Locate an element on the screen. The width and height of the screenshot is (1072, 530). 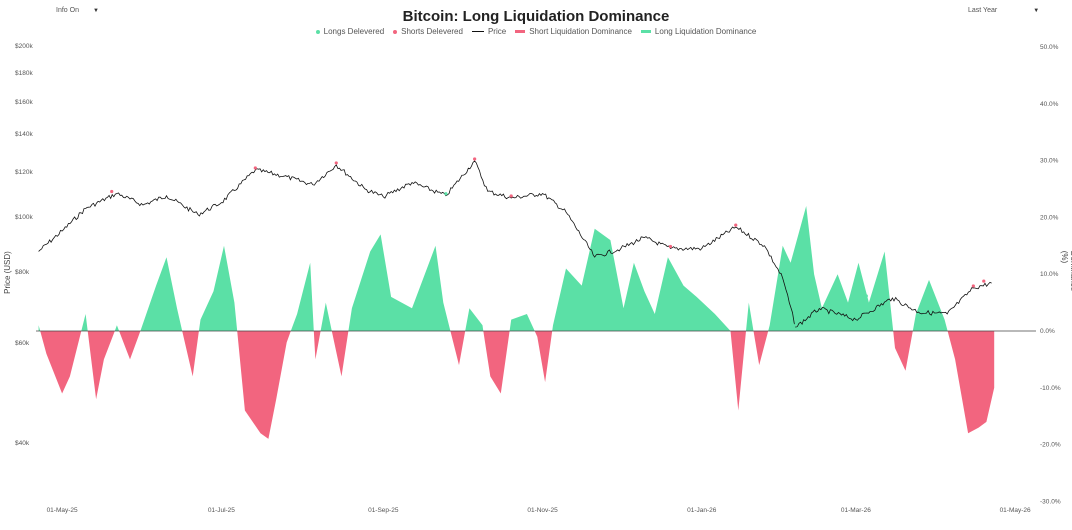
legend-label: Short Liquidation Dominance is located at coordinates (580, 31).